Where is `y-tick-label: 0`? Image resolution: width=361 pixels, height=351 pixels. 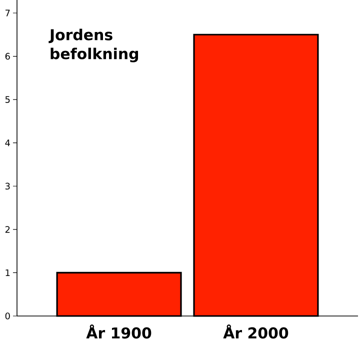
y-tick-label: 0 is located at coordinates (7, 316).